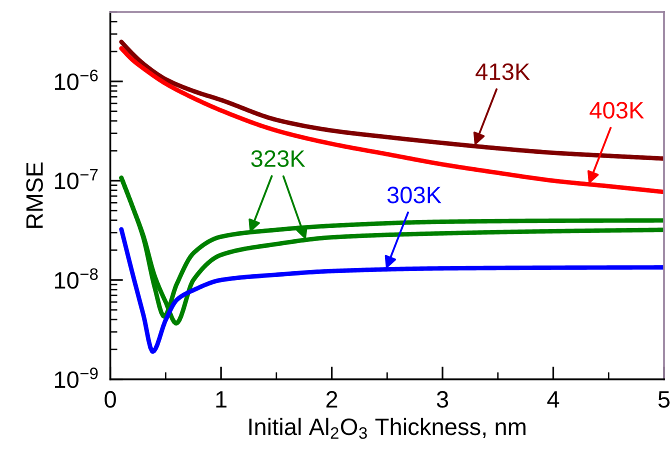  What do you see at coordinates (664, 399) in the screenshot?
I see `x-tick-label: 5` at bounding box center [664, 399].